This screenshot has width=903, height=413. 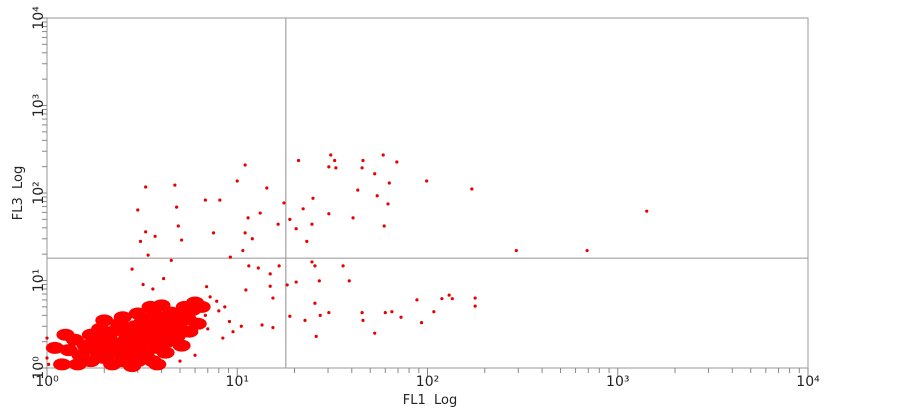 I want to click on x-tick-label: 10², so click(x=427, y=382).